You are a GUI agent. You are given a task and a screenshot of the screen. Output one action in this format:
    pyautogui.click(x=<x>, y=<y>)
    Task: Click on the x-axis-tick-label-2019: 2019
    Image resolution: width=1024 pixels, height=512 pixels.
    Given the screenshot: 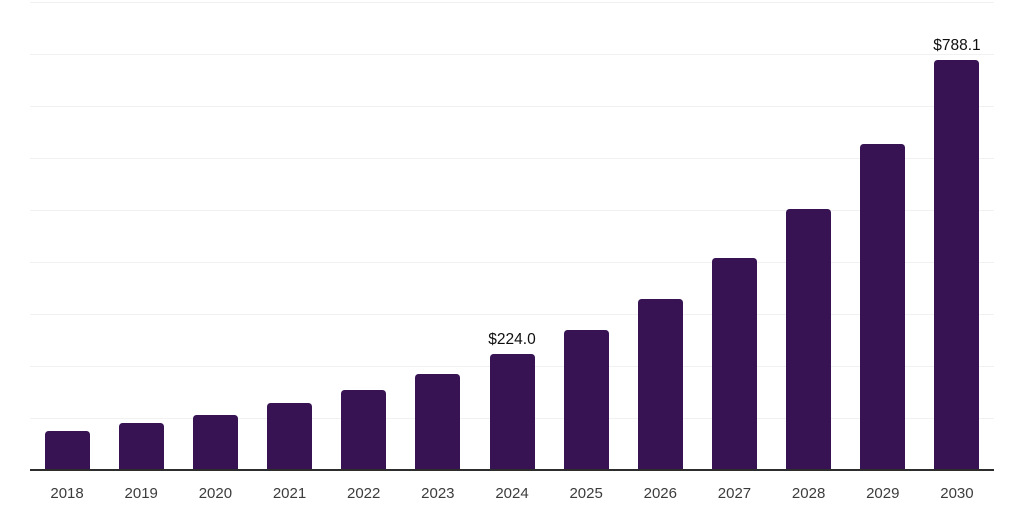 What is the action you would take?
    pyautogui.click(x=141, y=493)
    